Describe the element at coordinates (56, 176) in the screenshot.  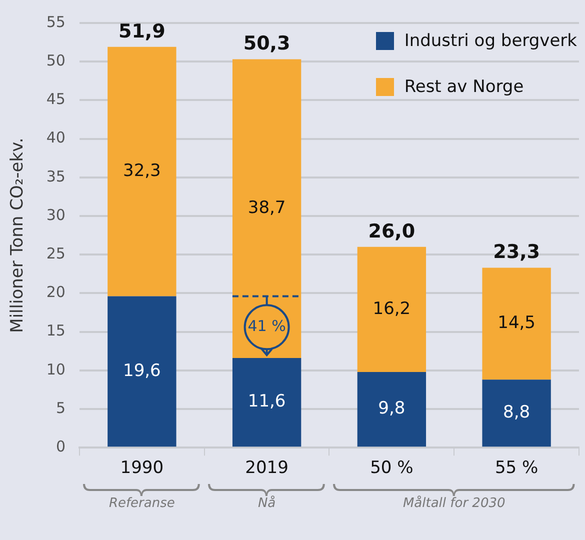
I see `y-tick-label: 35` at that location.